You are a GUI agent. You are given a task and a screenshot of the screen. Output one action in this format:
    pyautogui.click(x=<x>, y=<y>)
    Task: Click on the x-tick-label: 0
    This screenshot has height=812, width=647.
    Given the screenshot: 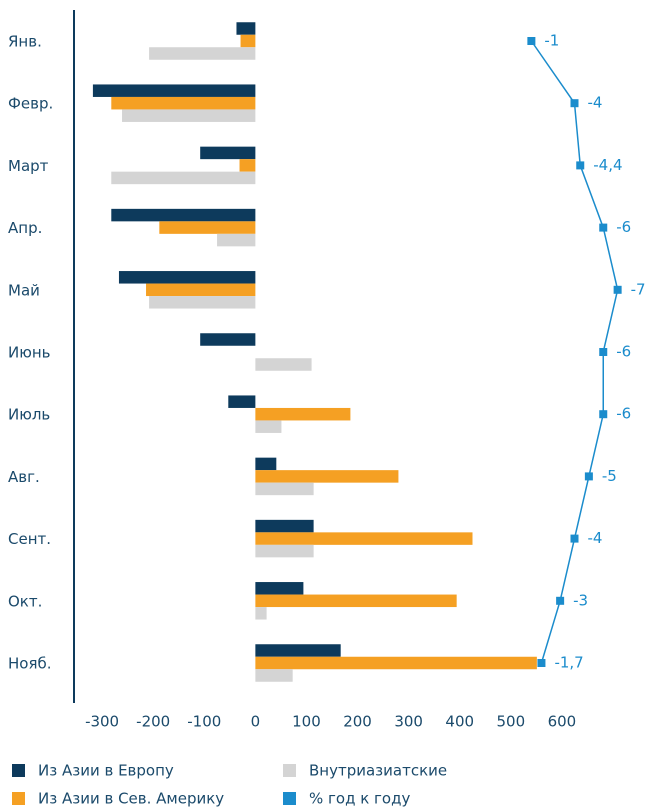 What is the action you would take?
    pyautogui.click(x=256, y=722)
    